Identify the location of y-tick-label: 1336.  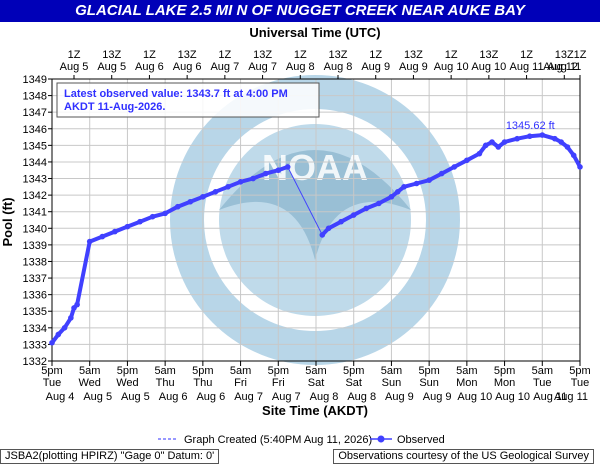
(35, 296).